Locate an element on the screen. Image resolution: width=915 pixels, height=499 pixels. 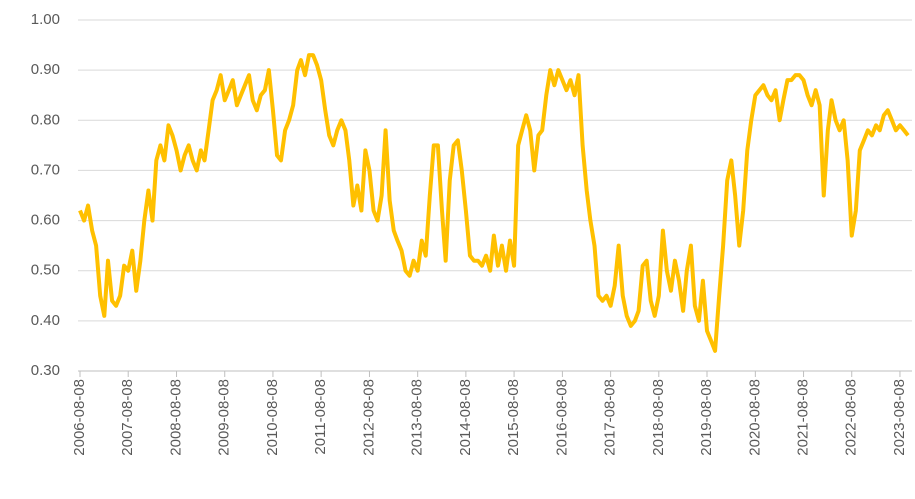
y-tick-label: 0.70 is located at coordinates (45, 169).